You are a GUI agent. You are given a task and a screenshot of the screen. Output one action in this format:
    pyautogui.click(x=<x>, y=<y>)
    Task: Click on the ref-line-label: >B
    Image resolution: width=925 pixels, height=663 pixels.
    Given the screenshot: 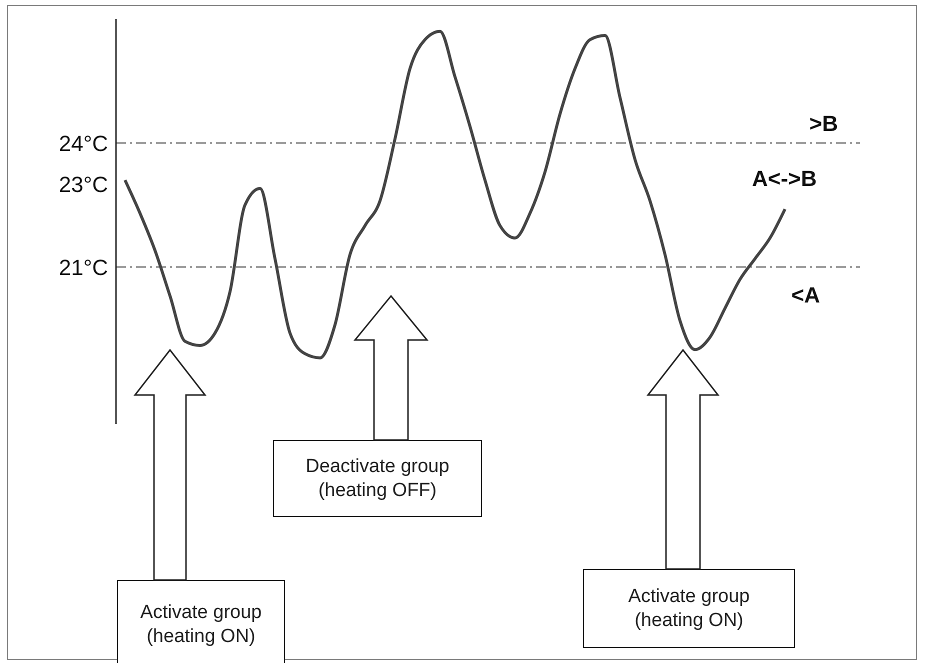 What is the action you would take?
    pyautogui.click(x=823, y=123)
    